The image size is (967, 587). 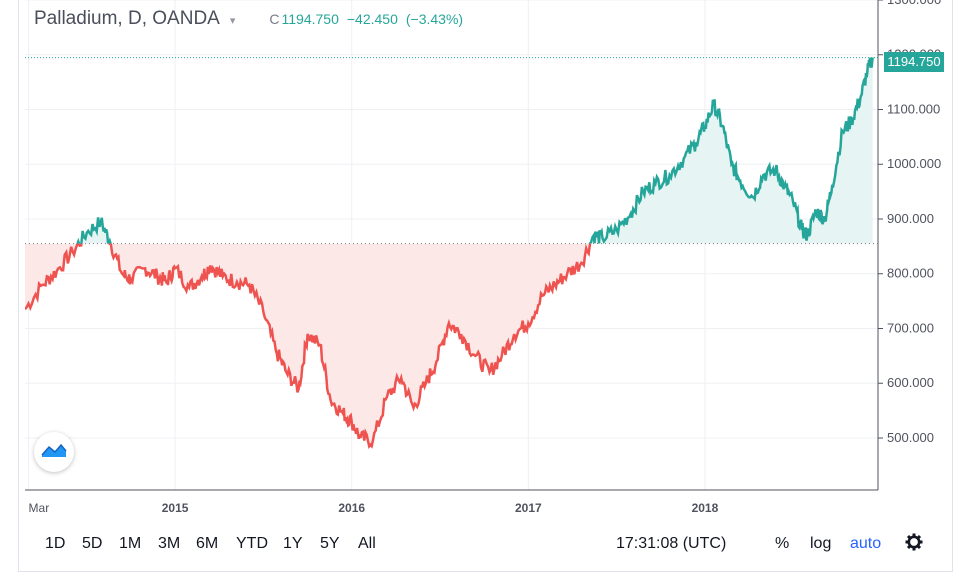 What do you see at coordinates (293, 543) in the screenshot?
I see `range-1y: 1Y` at bounding box center [293, 543].